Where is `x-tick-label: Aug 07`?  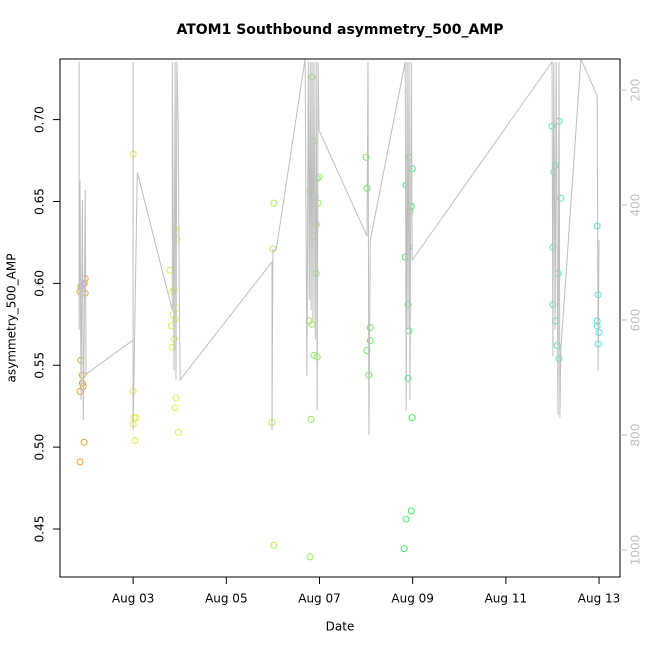 x-tick-label: Aug 07 is located at coordinates (319, 599).